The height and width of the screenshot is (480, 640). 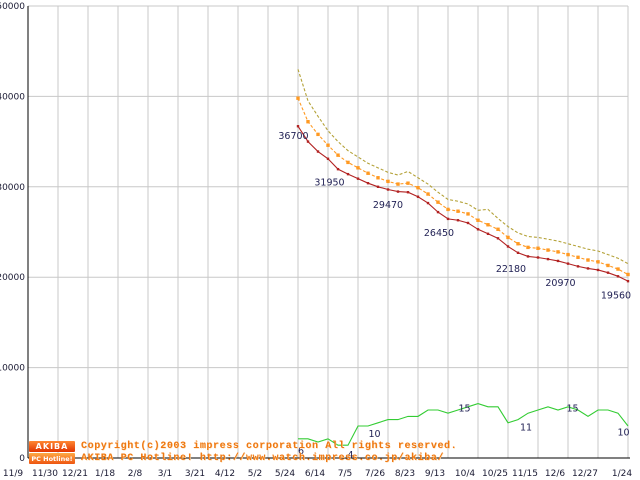 I want to click on price-label: 31950, so click(x=329, y=182).